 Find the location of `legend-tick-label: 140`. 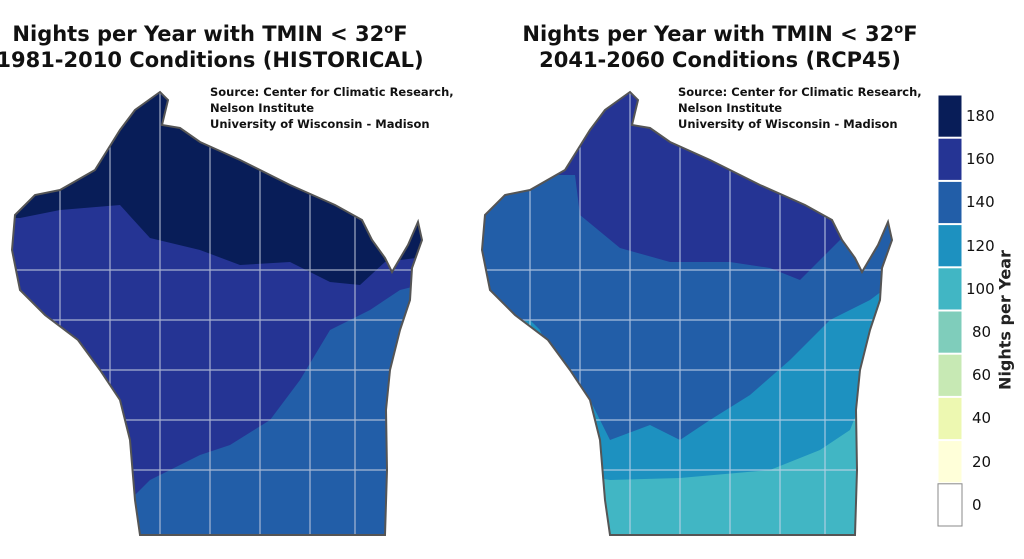

legend-tick-label: 140 is located at coordinates (980, 202).